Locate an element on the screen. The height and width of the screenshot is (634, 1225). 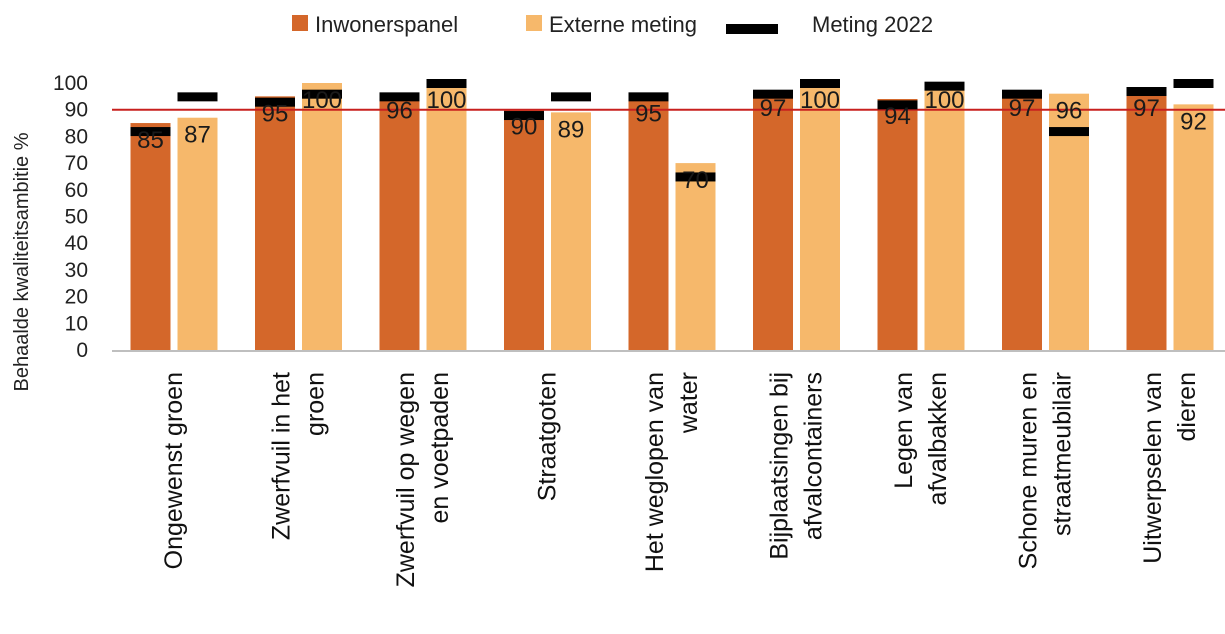
y-tick-label: 0 is located at coordinates (82, 350).